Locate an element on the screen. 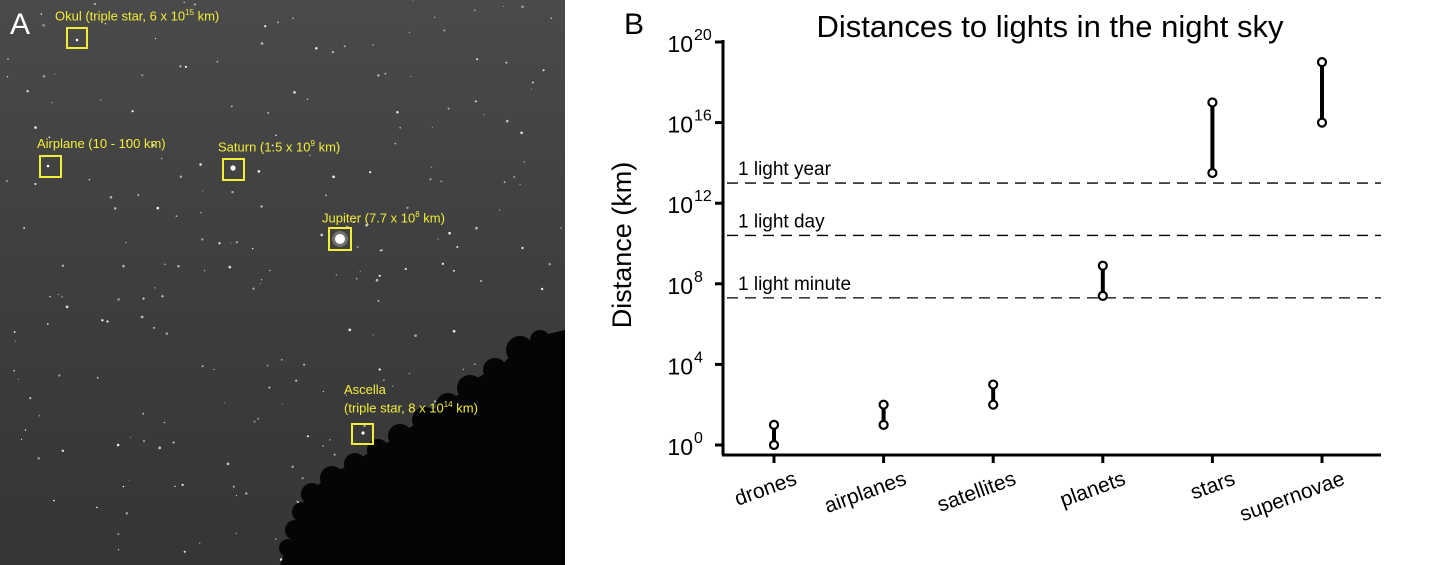 This screenshot has height=565, width=1456. airplane-marker is located at coordinates (50, 166).